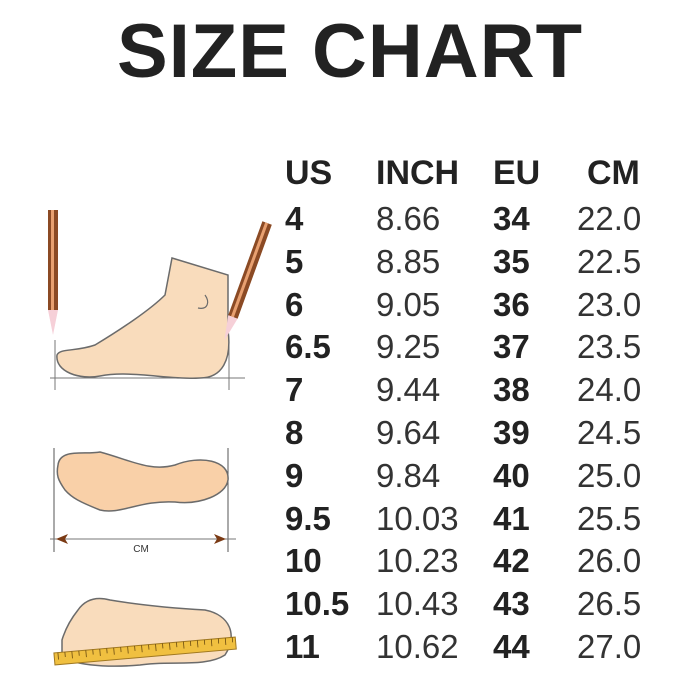 The image size is (700, 700). I want to click on cell-inch: 9.44, so click(408, 390).